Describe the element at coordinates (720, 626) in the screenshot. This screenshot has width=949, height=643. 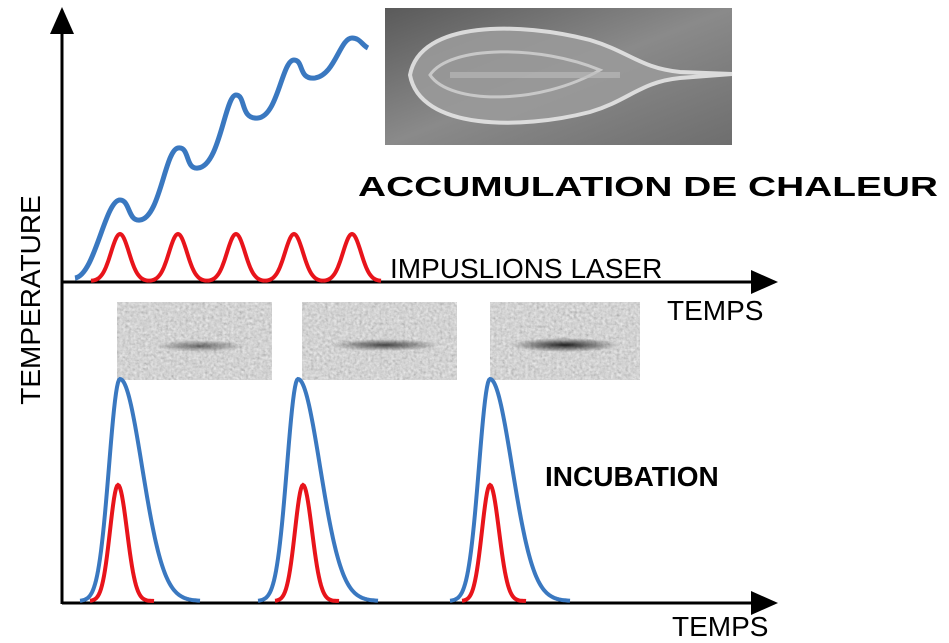
I see `lower-time-axis-label: TEMPS` at that location.